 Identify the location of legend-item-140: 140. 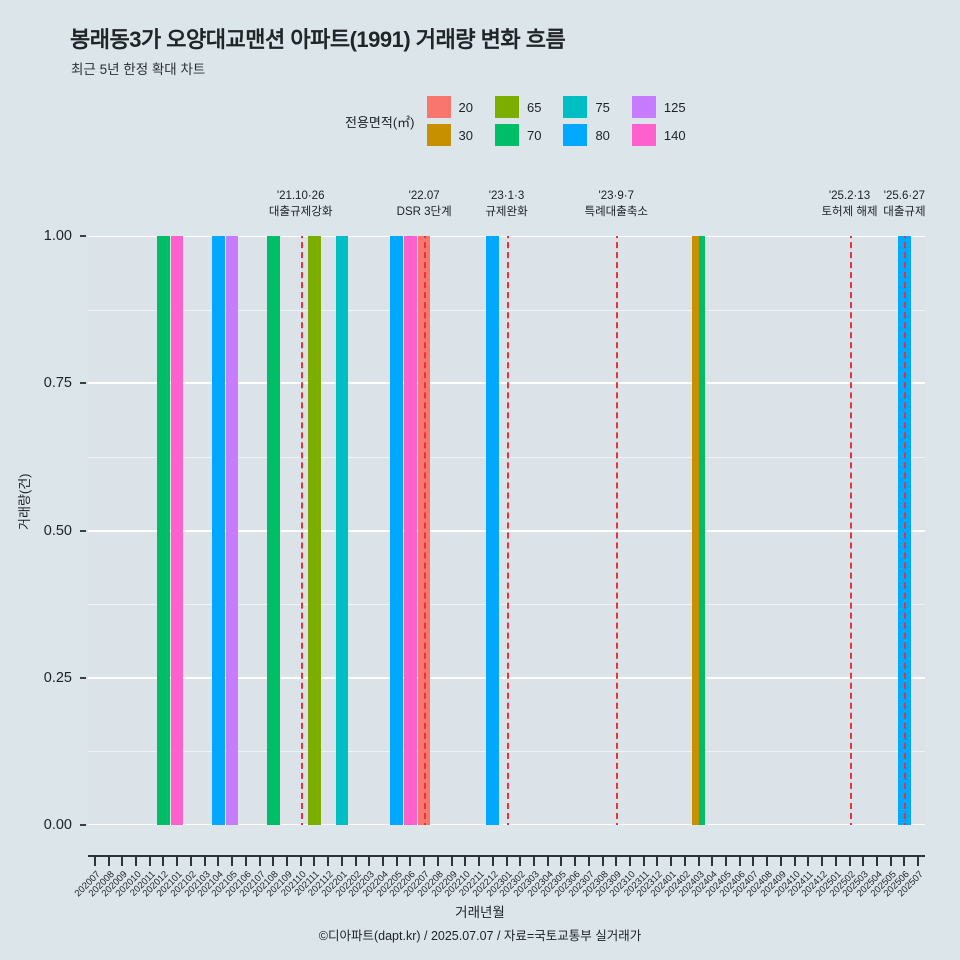
(658, 135).